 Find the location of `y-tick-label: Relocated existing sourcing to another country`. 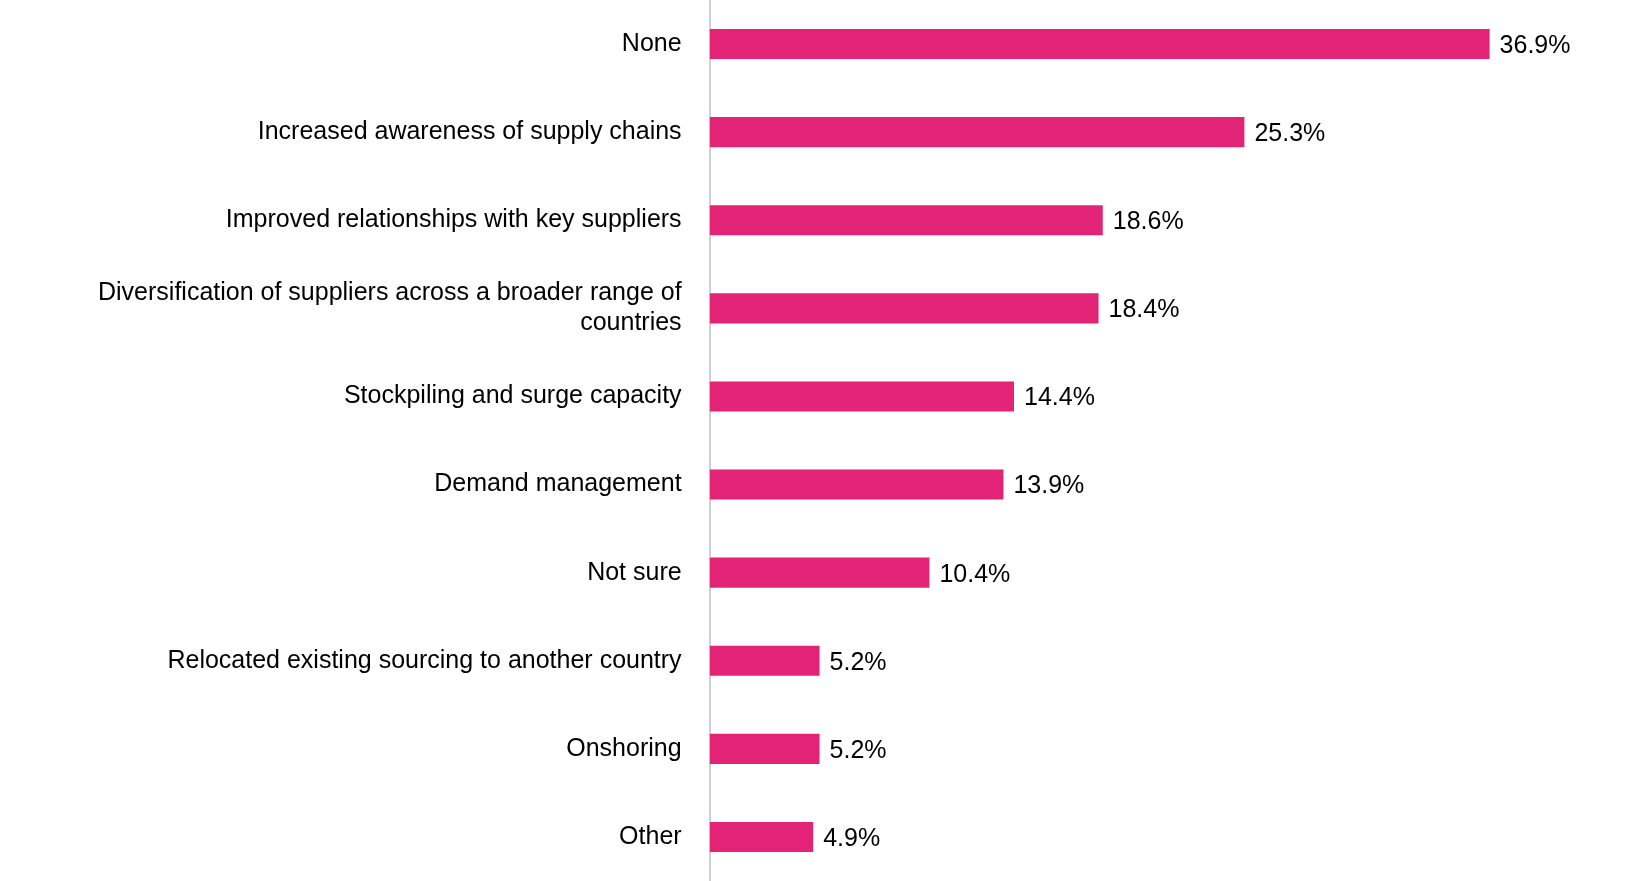

y-tick-label: Relocated existing sourcing to another country is located at coordinates (425, 658).